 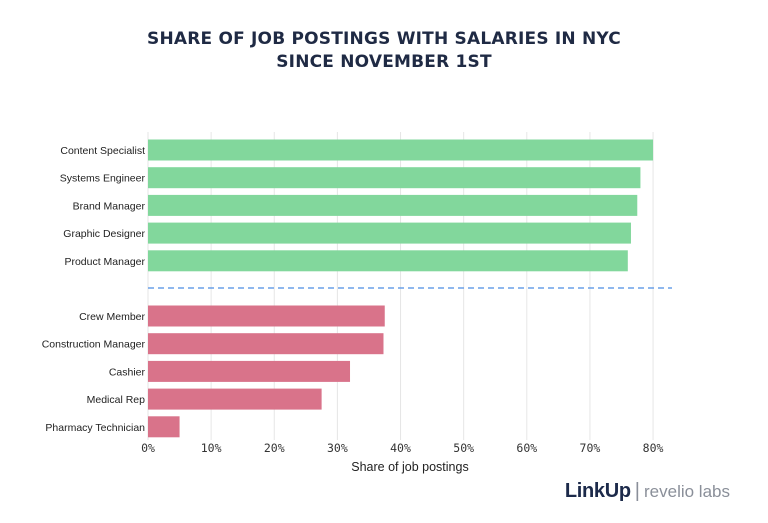 I want to click on x-tick-label: 0%, so click(x=148, y=448).